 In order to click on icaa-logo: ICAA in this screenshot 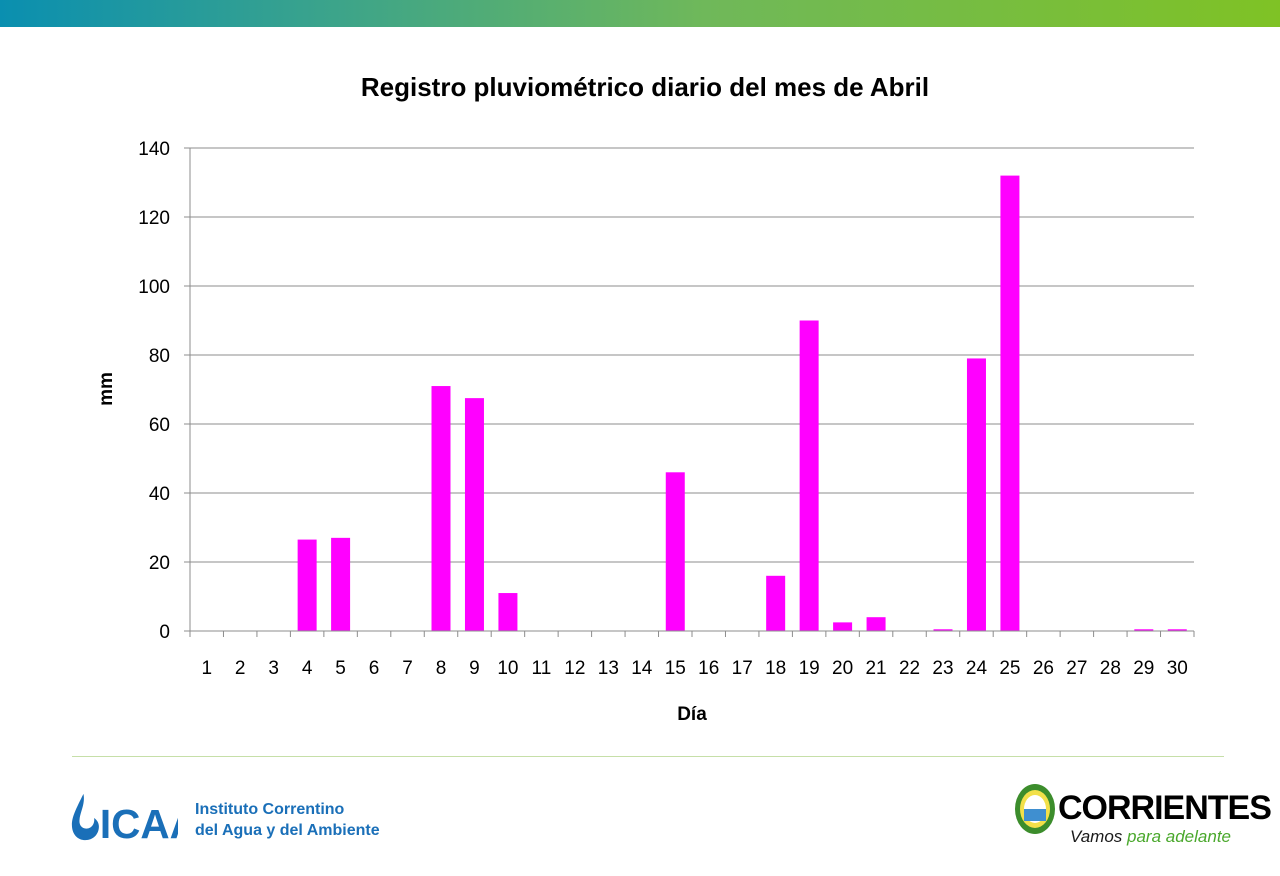, I will do `click(124, 818)`.